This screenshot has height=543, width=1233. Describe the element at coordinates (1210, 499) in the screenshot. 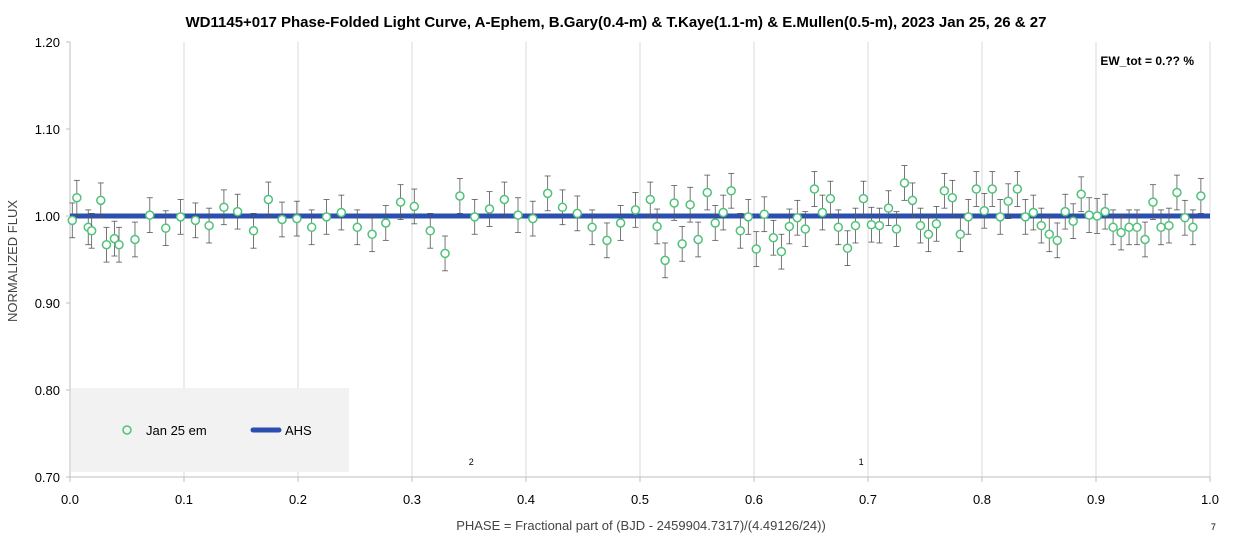

I see `x-tick-label: 1.0` at that location.